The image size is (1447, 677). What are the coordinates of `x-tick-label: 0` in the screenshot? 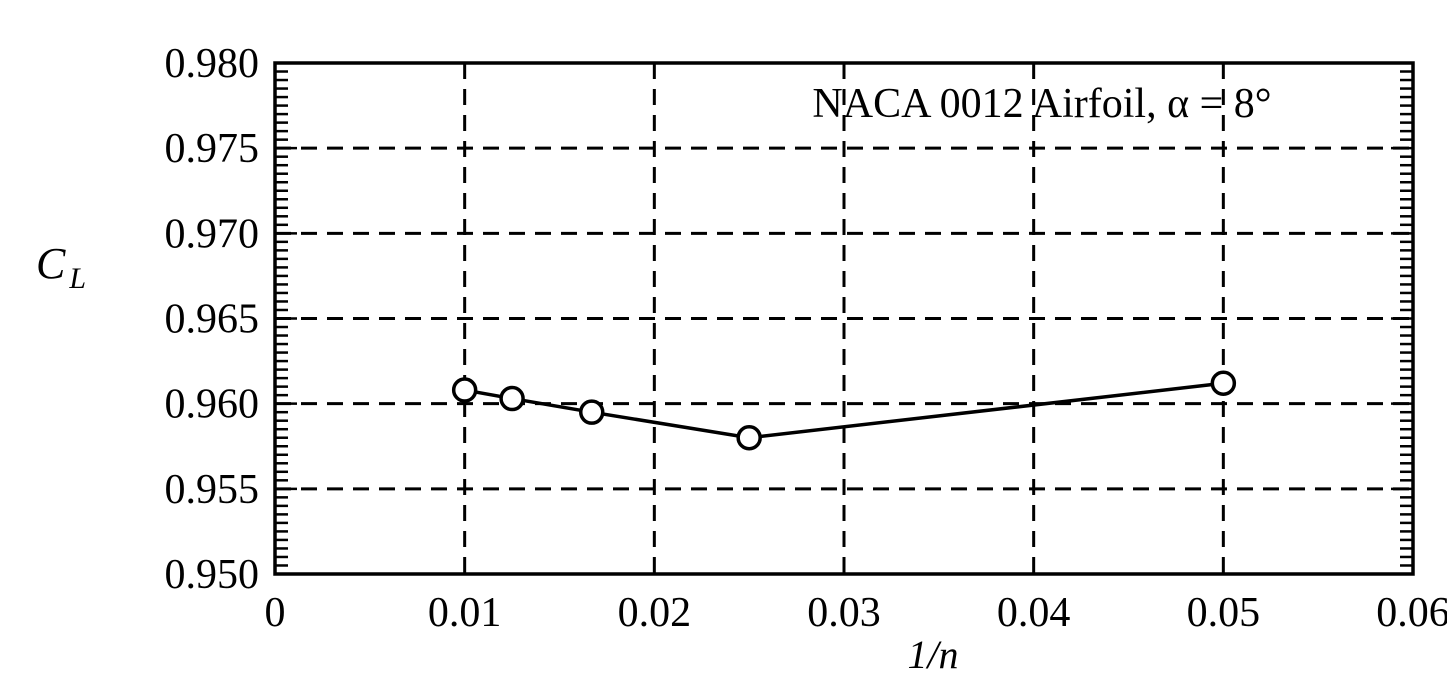 It's located at (275, 613).